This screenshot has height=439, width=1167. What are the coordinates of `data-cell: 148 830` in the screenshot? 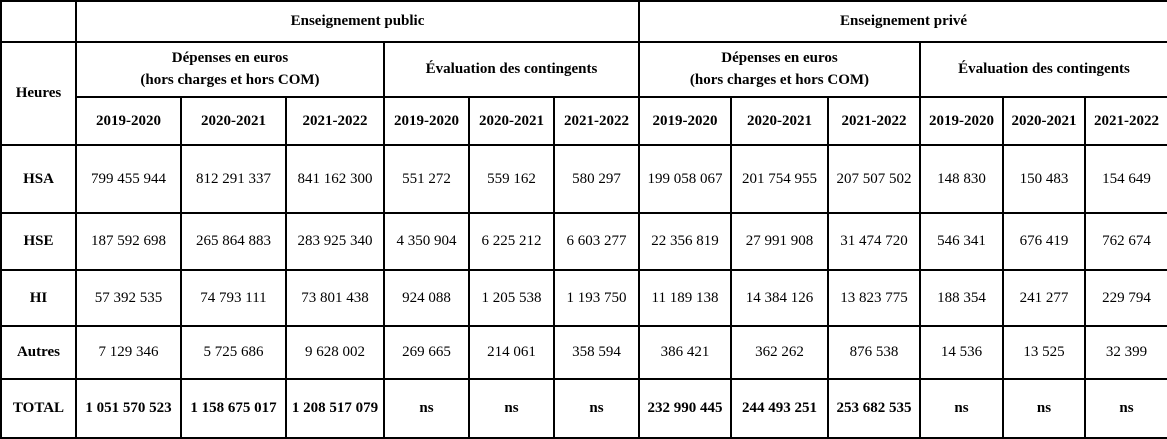 It's located at (961, 179).